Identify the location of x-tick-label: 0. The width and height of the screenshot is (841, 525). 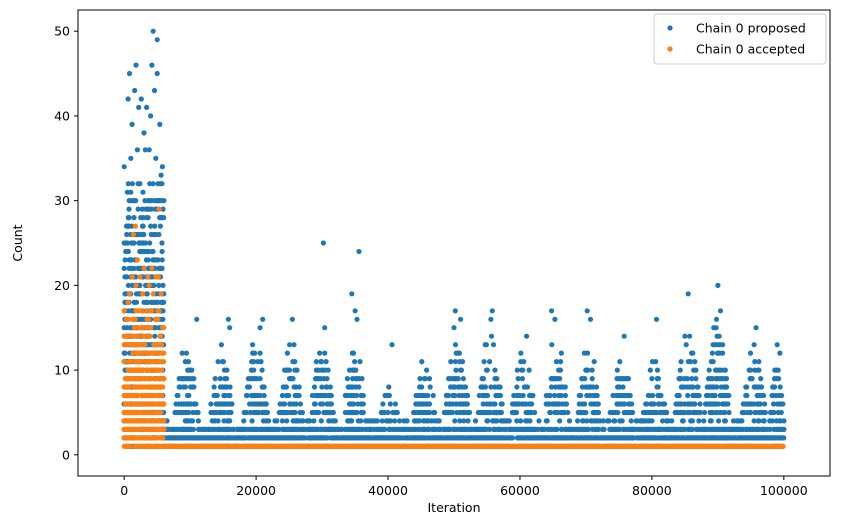
(124, 490).